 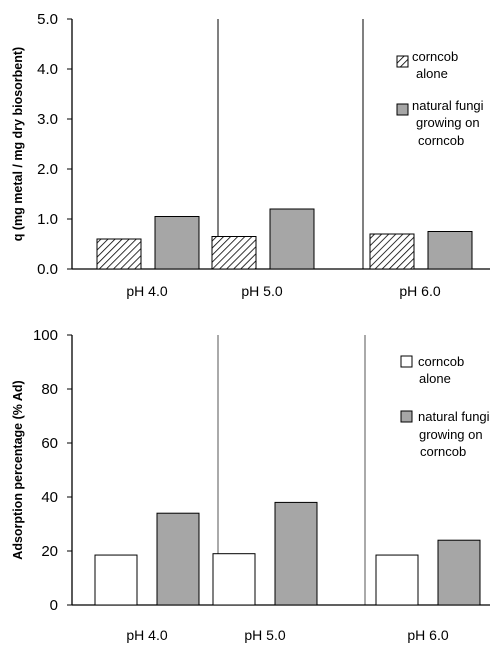 I want to click on y-tick-label: 40, so click(x=49, y=497).